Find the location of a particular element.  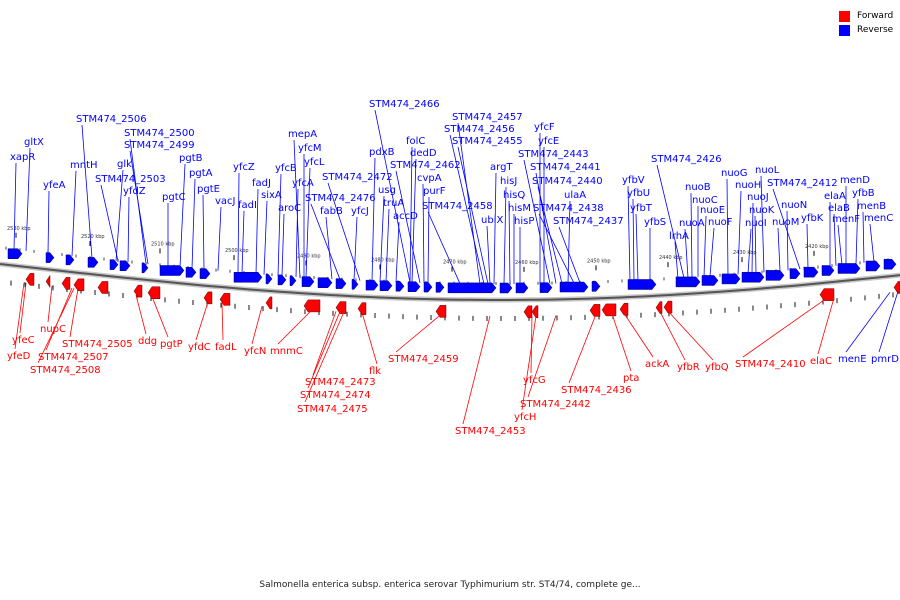

reverse-gene-label: STM474_2503 is located at coordinates (130, 179).